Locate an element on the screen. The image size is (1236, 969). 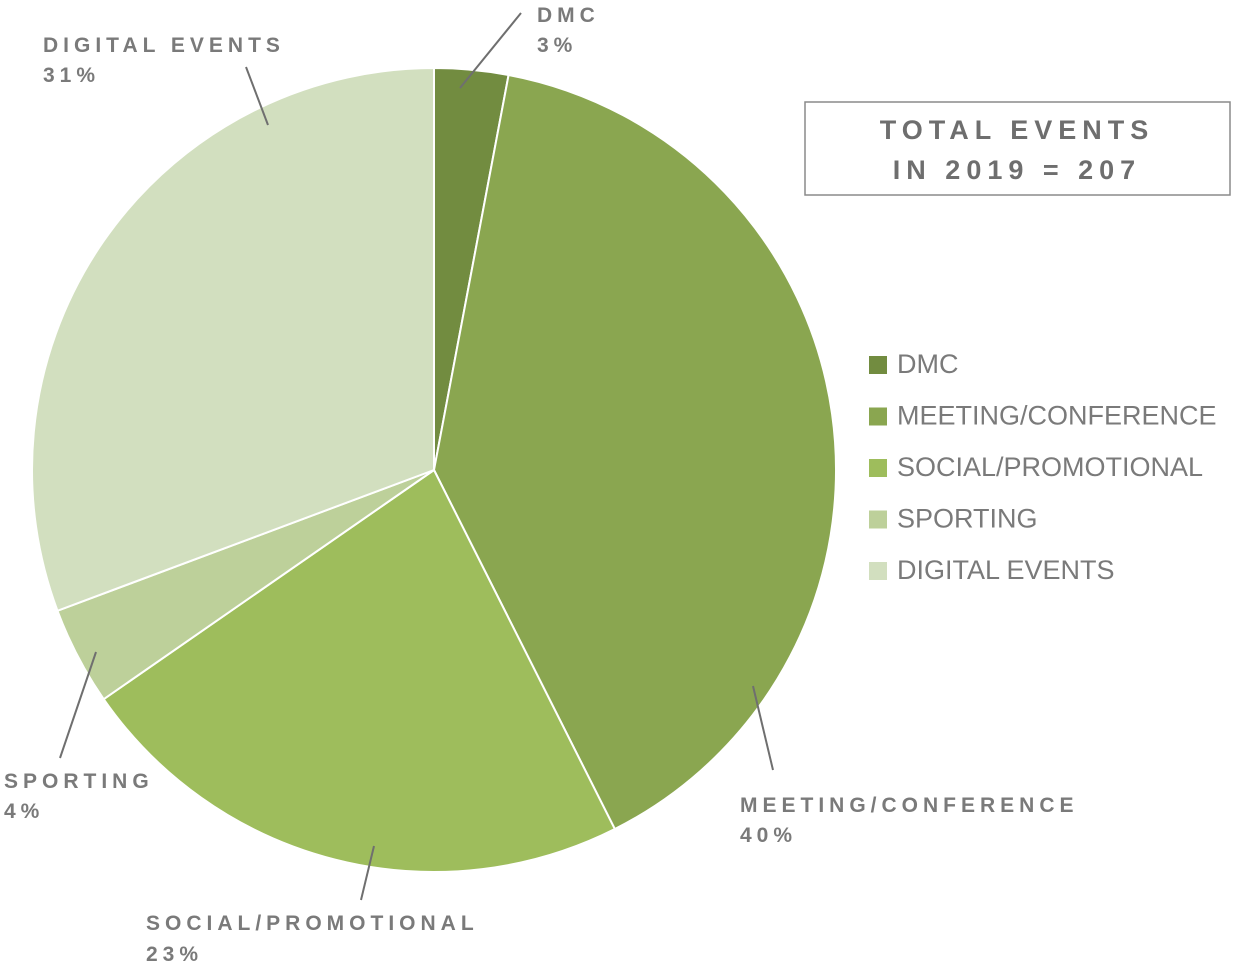
data-label-percent: 31% is located at coordinates (71, 75).